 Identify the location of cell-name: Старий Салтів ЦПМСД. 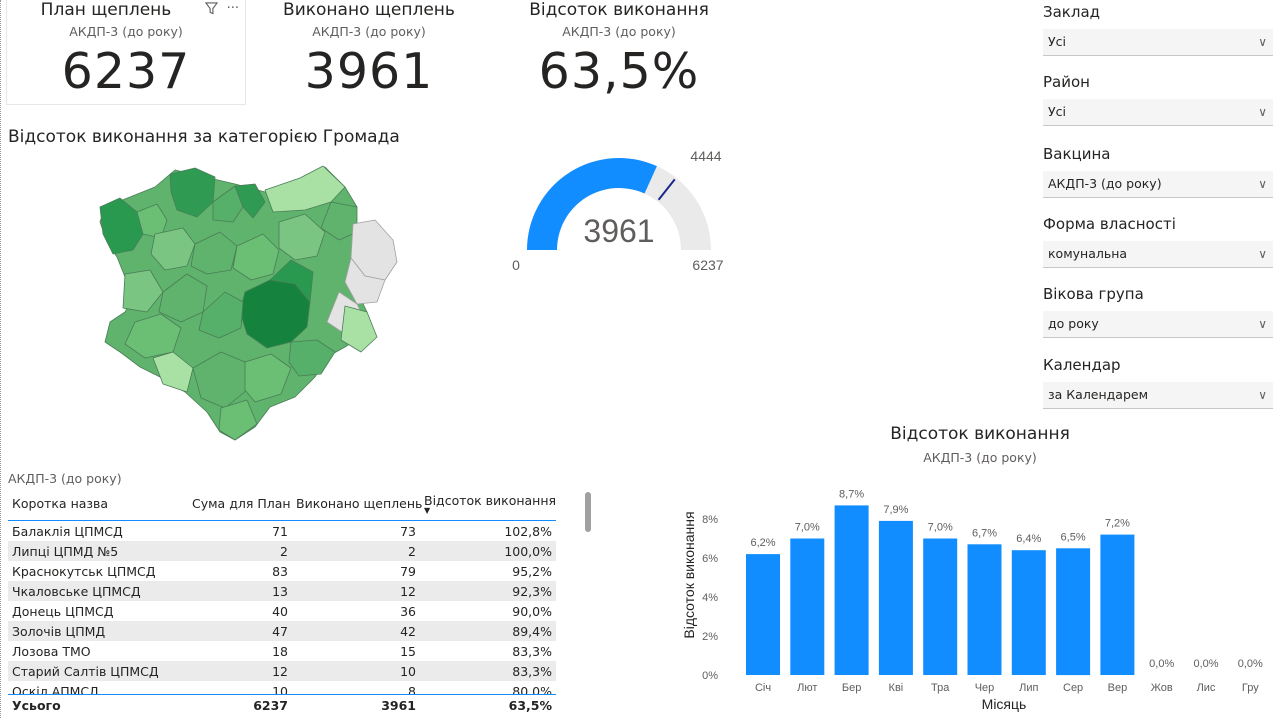
(98, 671).